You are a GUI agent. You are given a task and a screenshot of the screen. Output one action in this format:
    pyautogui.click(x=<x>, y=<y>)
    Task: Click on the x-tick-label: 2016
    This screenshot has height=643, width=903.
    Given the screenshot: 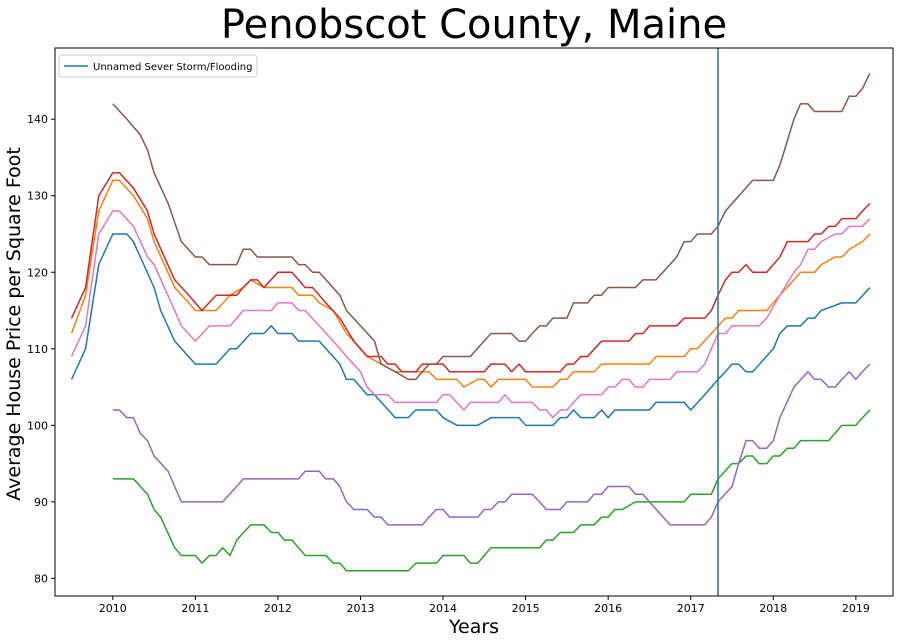 What is the action you would take?
    pyautogui.click(x=608, y=608)
    